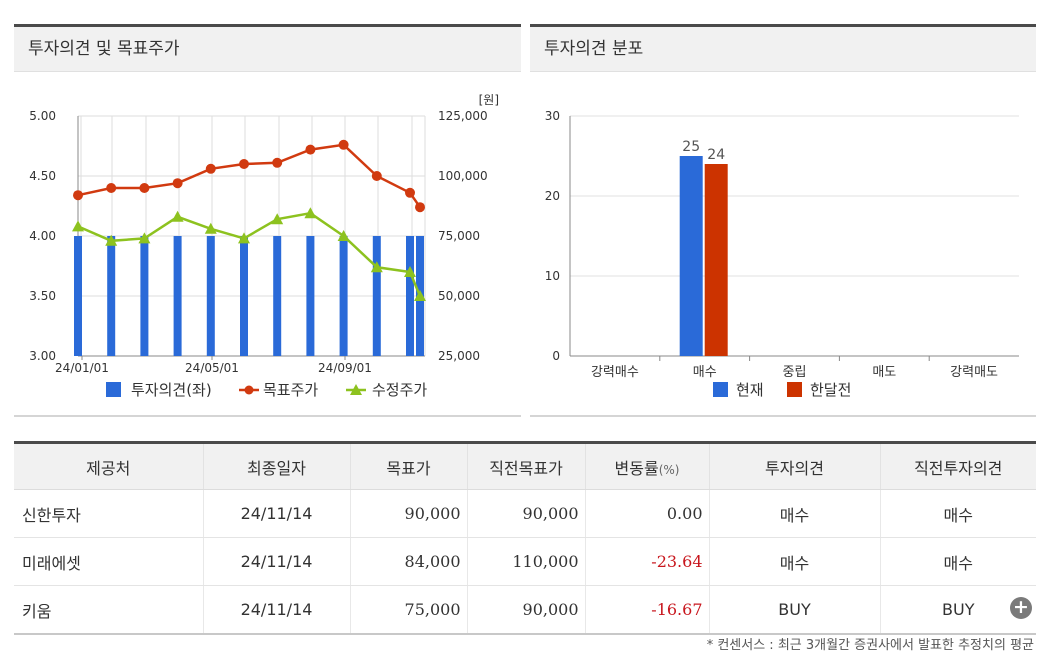 The width and height of the screenshot is (1042, 668). What do you see at coordinates (615, 372) in the screenshot?
I see `x-tick-label: 강력매수` at bounding box center [615, 372].